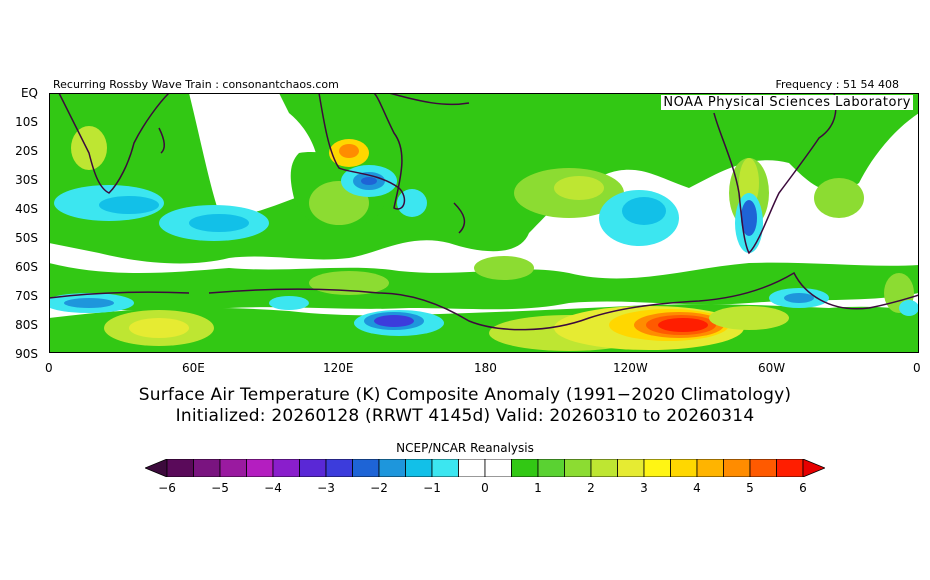 This screenshot has width=930, height=580. I want to click on y-label: 50S, so click(26, 238).